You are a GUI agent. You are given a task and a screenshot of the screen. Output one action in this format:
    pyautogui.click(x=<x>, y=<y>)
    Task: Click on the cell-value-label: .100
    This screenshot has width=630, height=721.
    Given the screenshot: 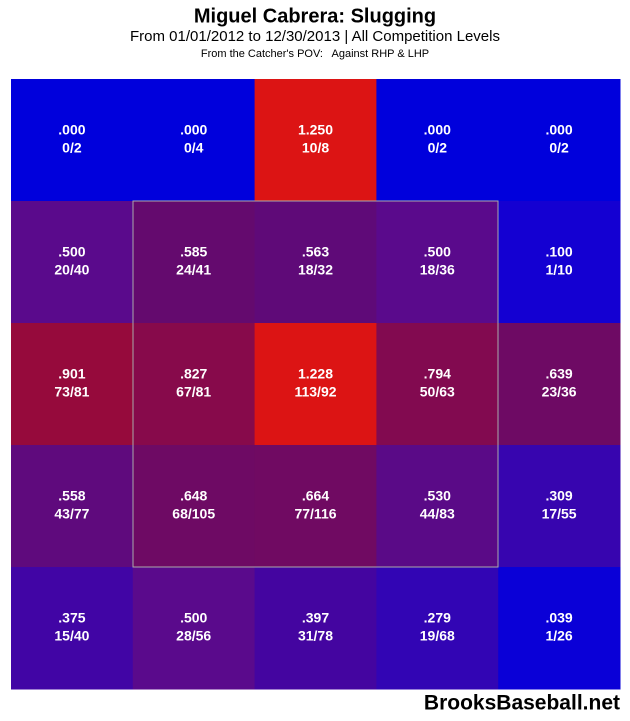 What is the action you would take?
    pyautogui.click(x=558, y=252)
    